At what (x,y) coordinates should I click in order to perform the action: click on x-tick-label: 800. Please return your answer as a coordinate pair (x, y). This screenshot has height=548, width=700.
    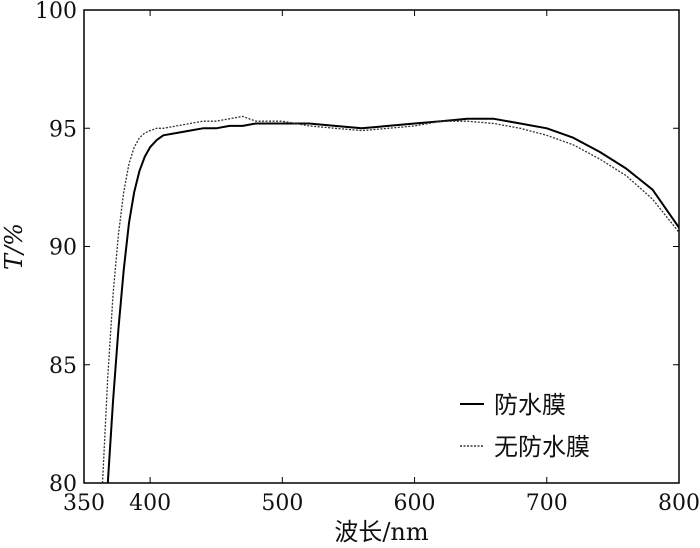
    Looking at the image, I should click on (679, 503).